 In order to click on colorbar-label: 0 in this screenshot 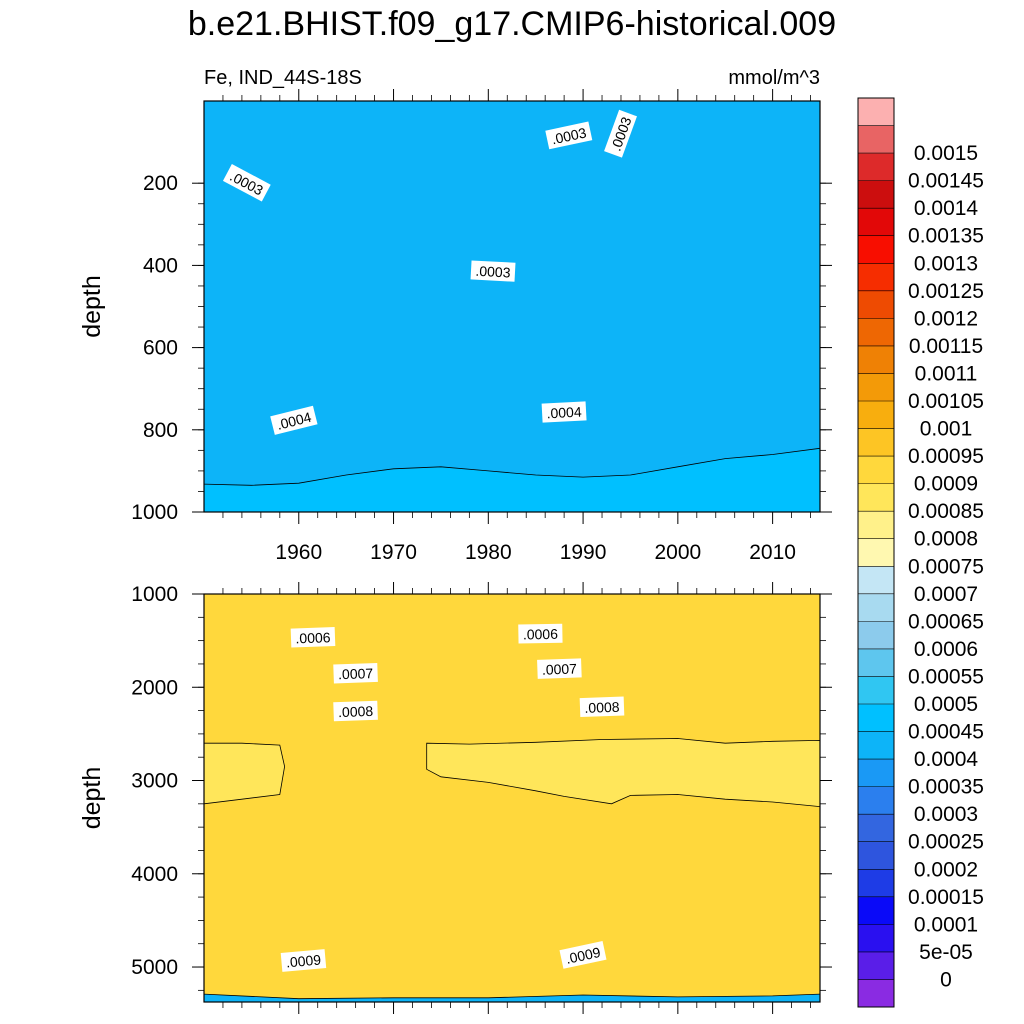, I will do `click(946, 979)`.